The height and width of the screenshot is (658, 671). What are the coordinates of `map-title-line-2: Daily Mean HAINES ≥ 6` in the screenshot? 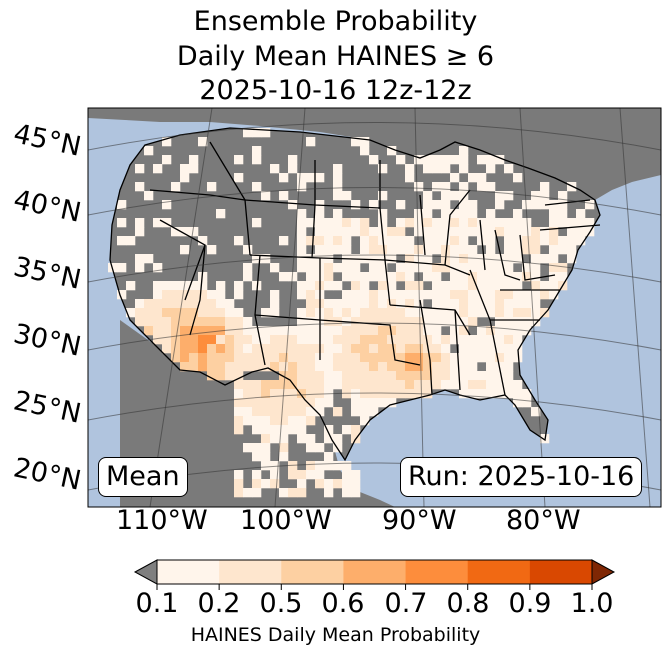 It's located at (335, 56).